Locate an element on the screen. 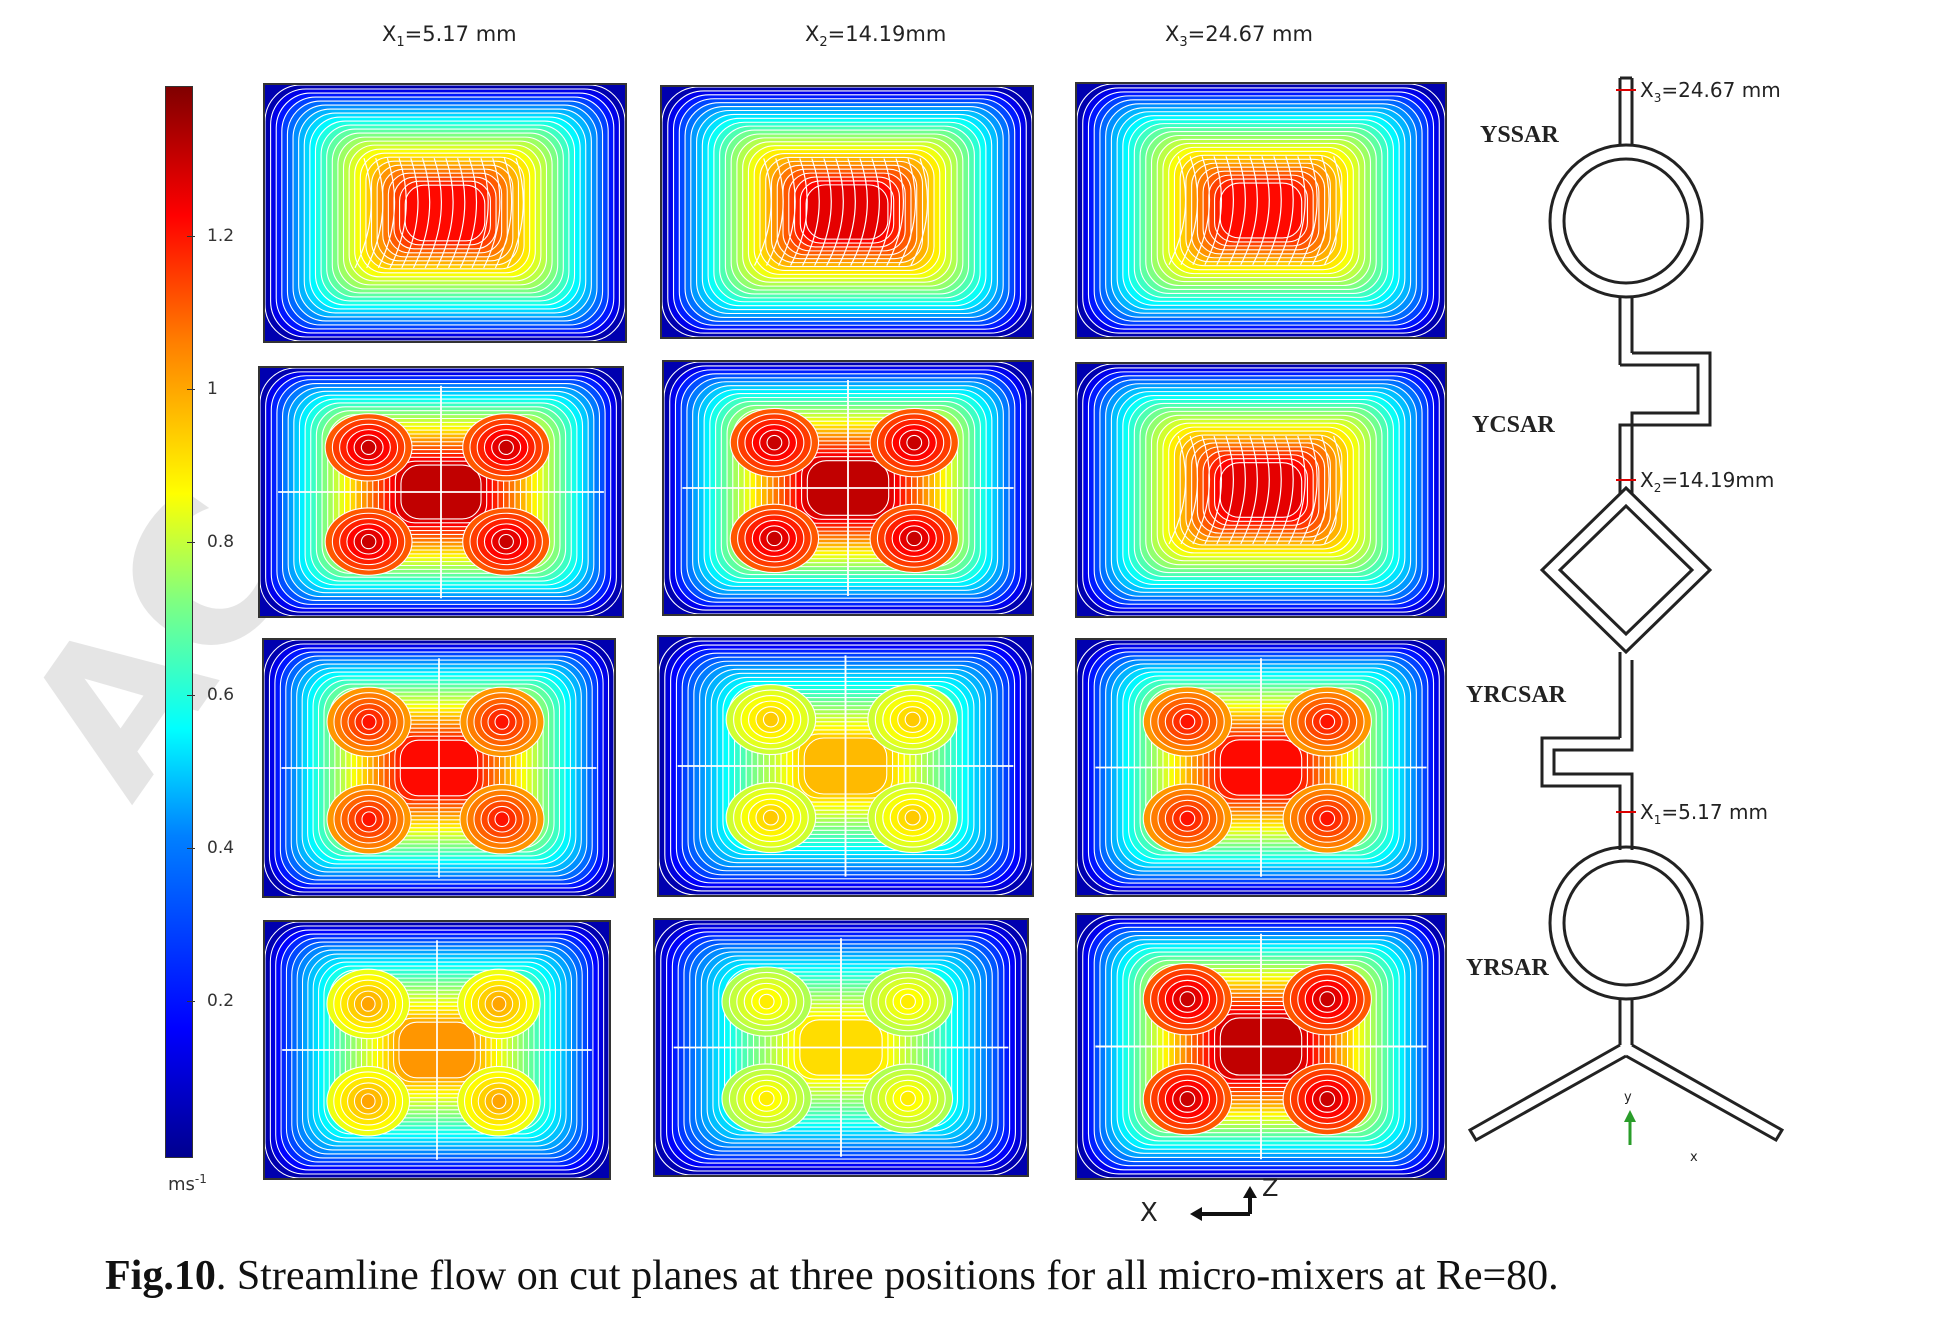 This screenshot has height=1323, width=1955. axis-triad is located at coordinates (1630, 1127).